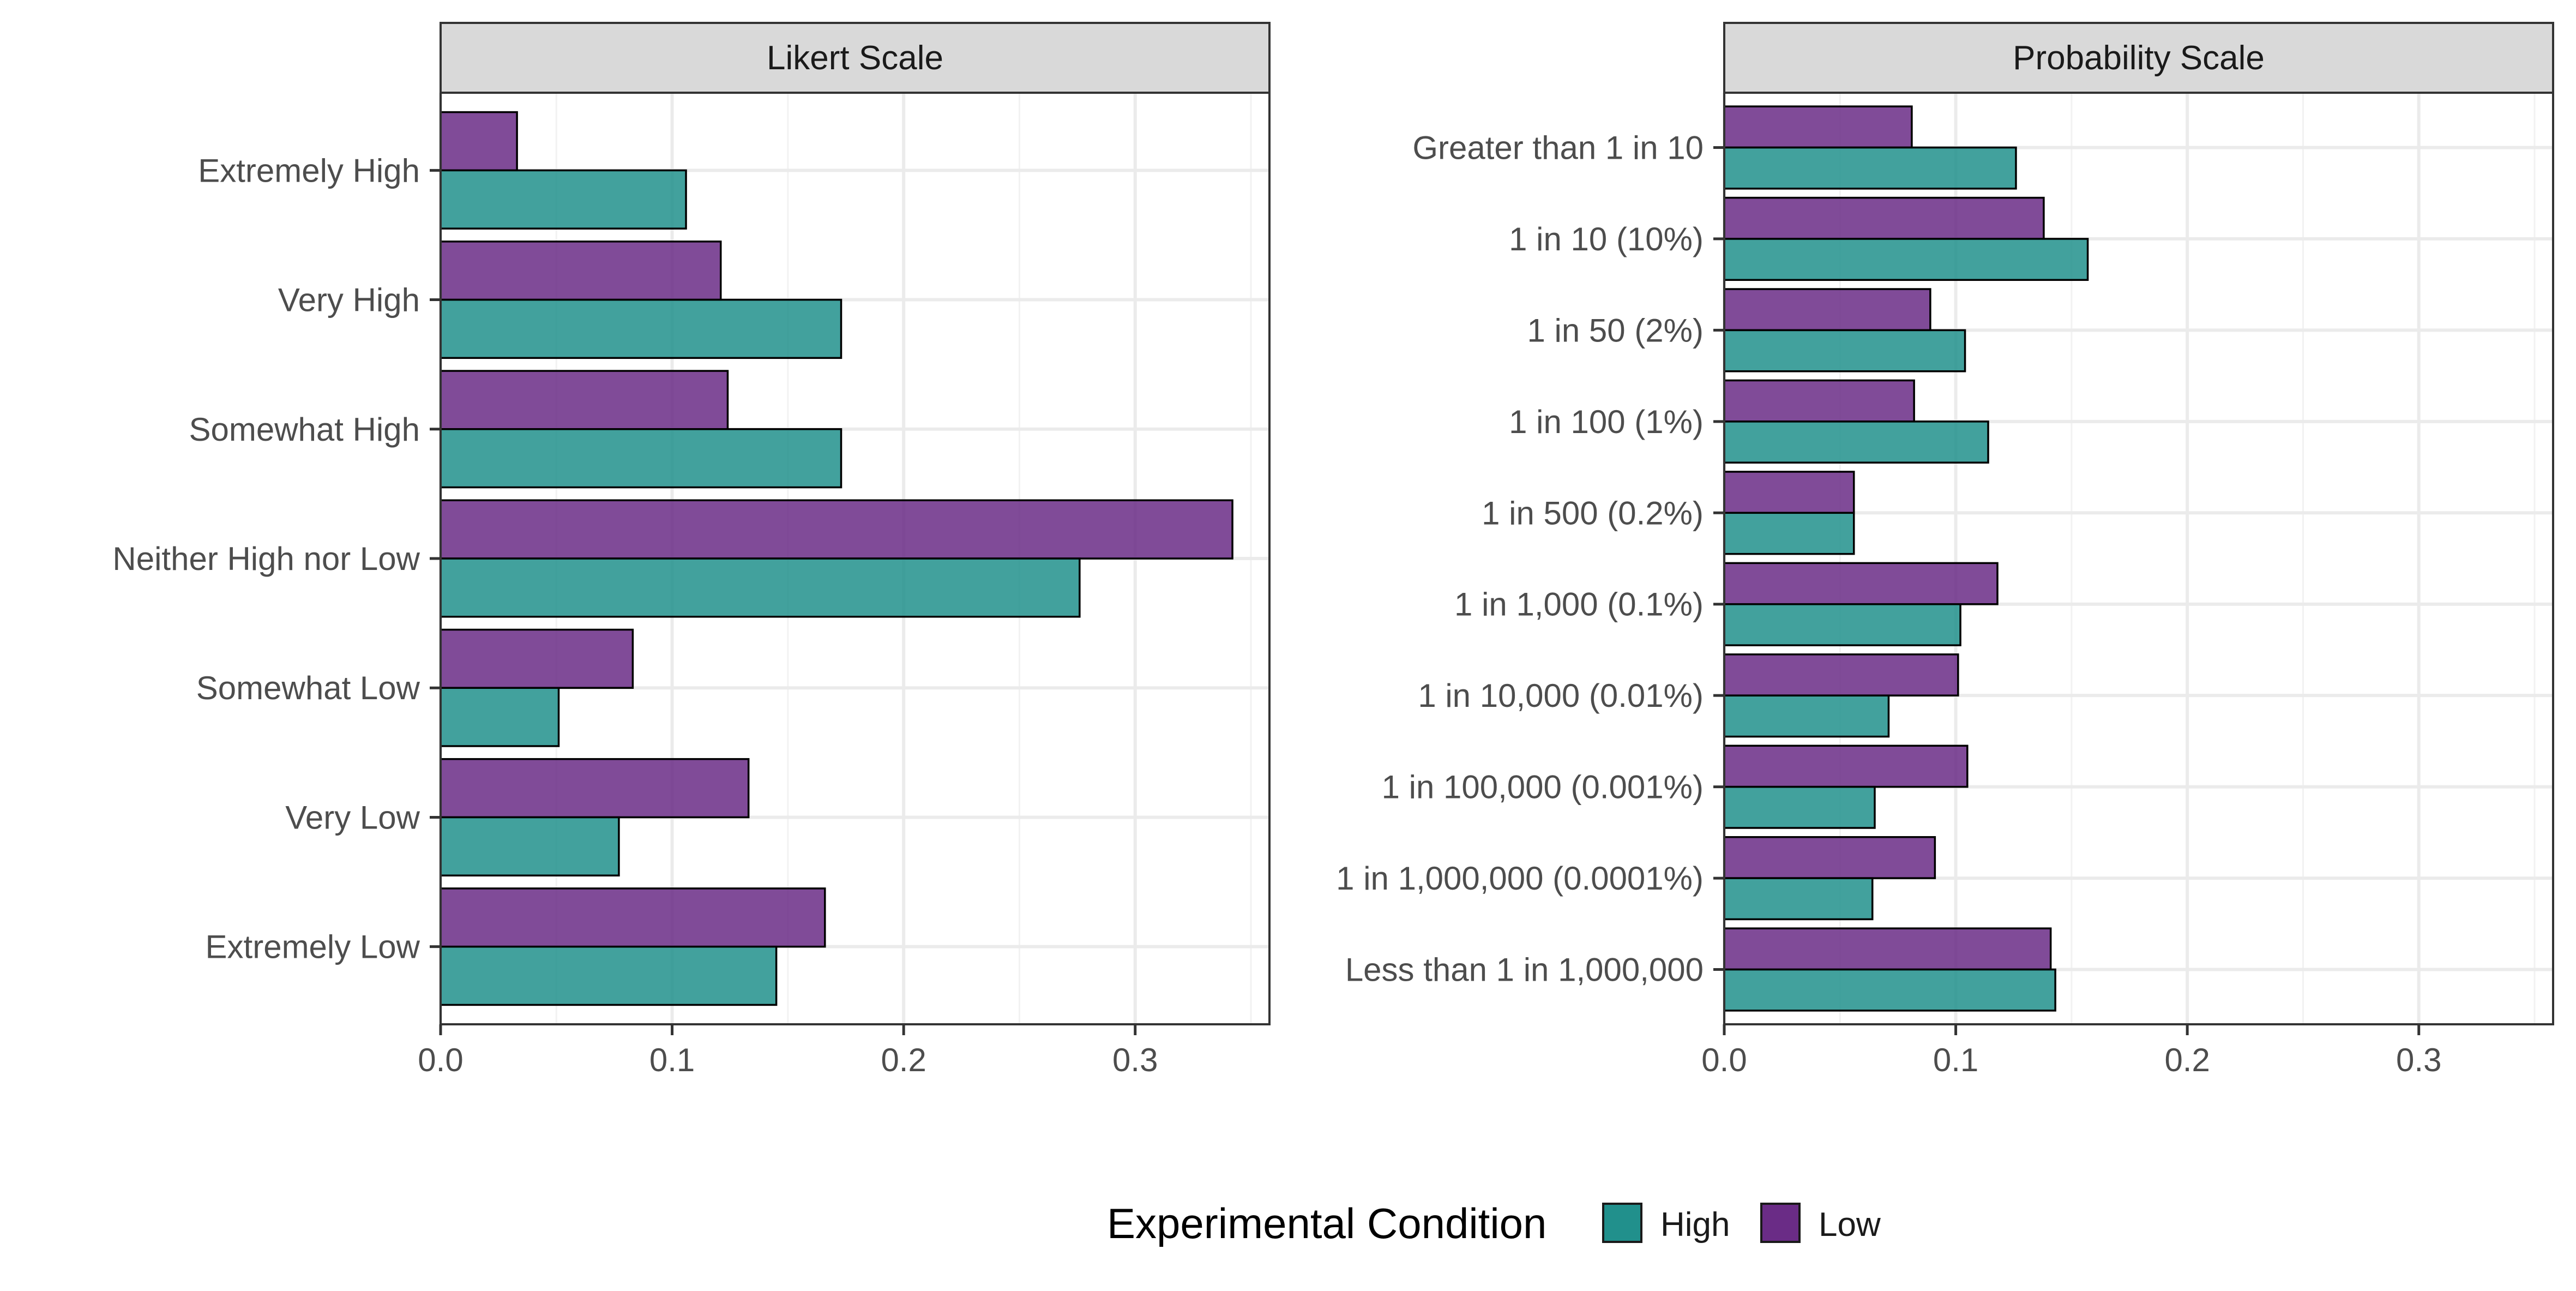  Describe the element at coordinates (1615, 330) in the screenshot. I see `category-label: 1 in 50 (2%)` at that location.